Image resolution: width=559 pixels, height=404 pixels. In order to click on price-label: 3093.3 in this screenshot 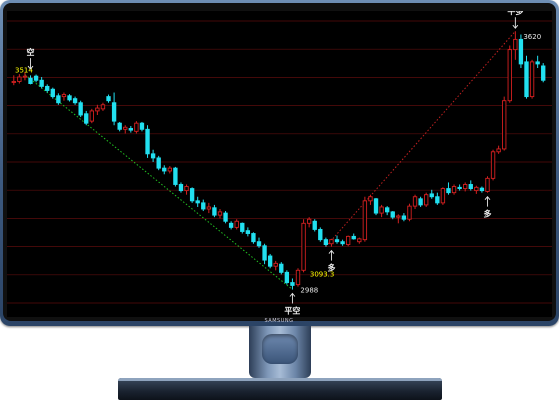, I will do `click(322, 275)`.